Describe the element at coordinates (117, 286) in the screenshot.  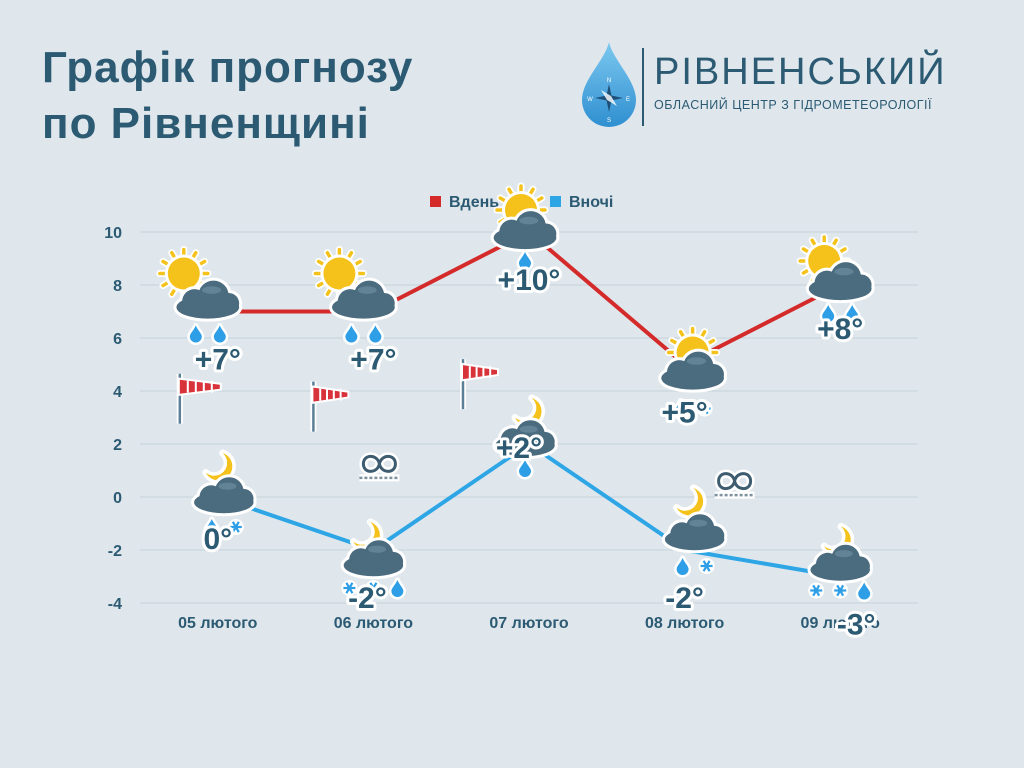
I see `y-tick-label: 8` at that location.